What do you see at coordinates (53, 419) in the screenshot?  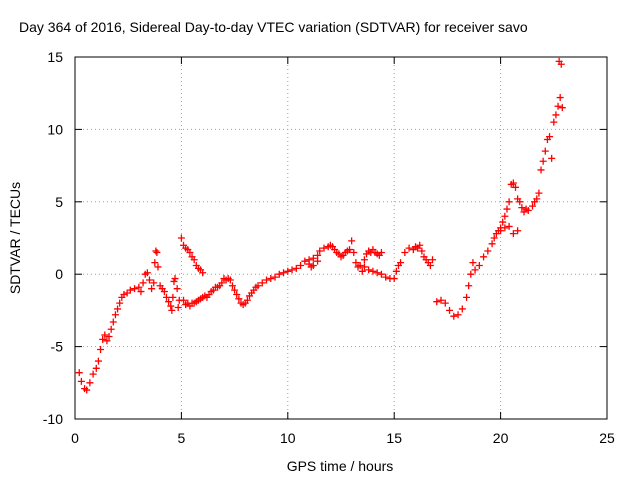 I see `y-tick-label: -10` at bounding box center [53, 419].